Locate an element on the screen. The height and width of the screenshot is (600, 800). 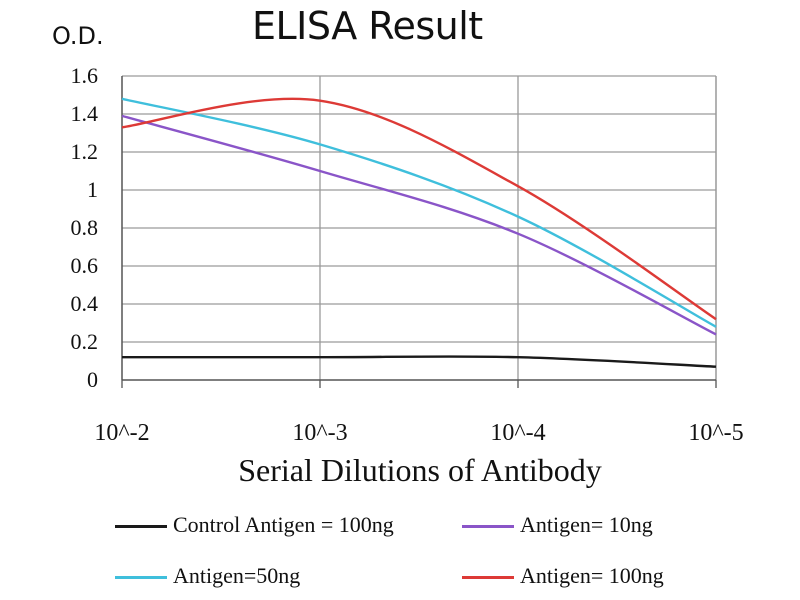
y-tick-label: 1.6 is located at coordinates (85, 75).